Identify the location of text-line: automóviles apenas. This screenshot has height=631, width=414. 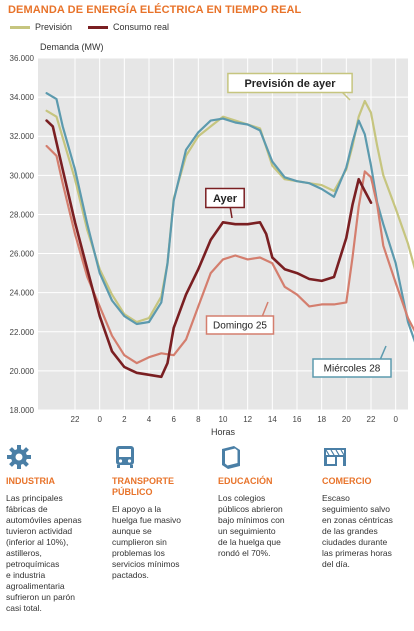
(44, 520).